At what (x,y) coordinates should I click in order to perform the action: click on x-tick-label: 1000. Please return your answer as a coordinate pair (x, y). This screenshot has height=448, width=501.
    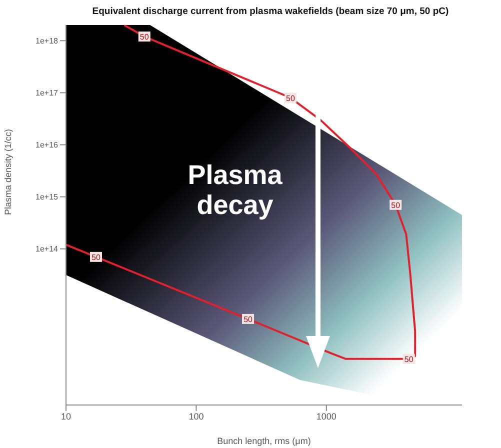
    Looking at the image, I should click on (326, 416).